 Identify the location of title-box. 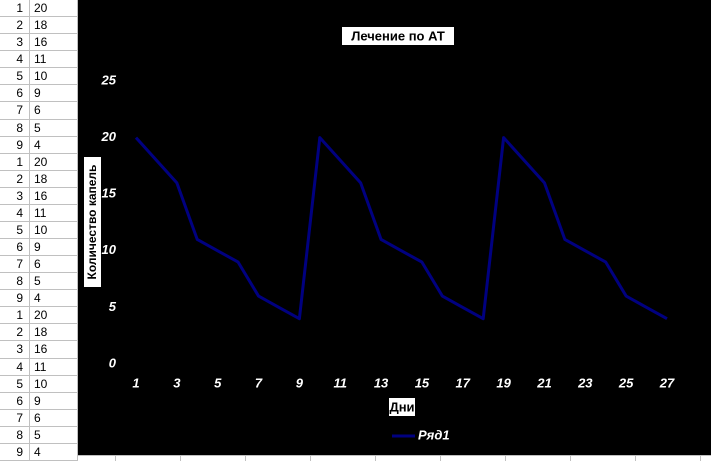
(398, 36).